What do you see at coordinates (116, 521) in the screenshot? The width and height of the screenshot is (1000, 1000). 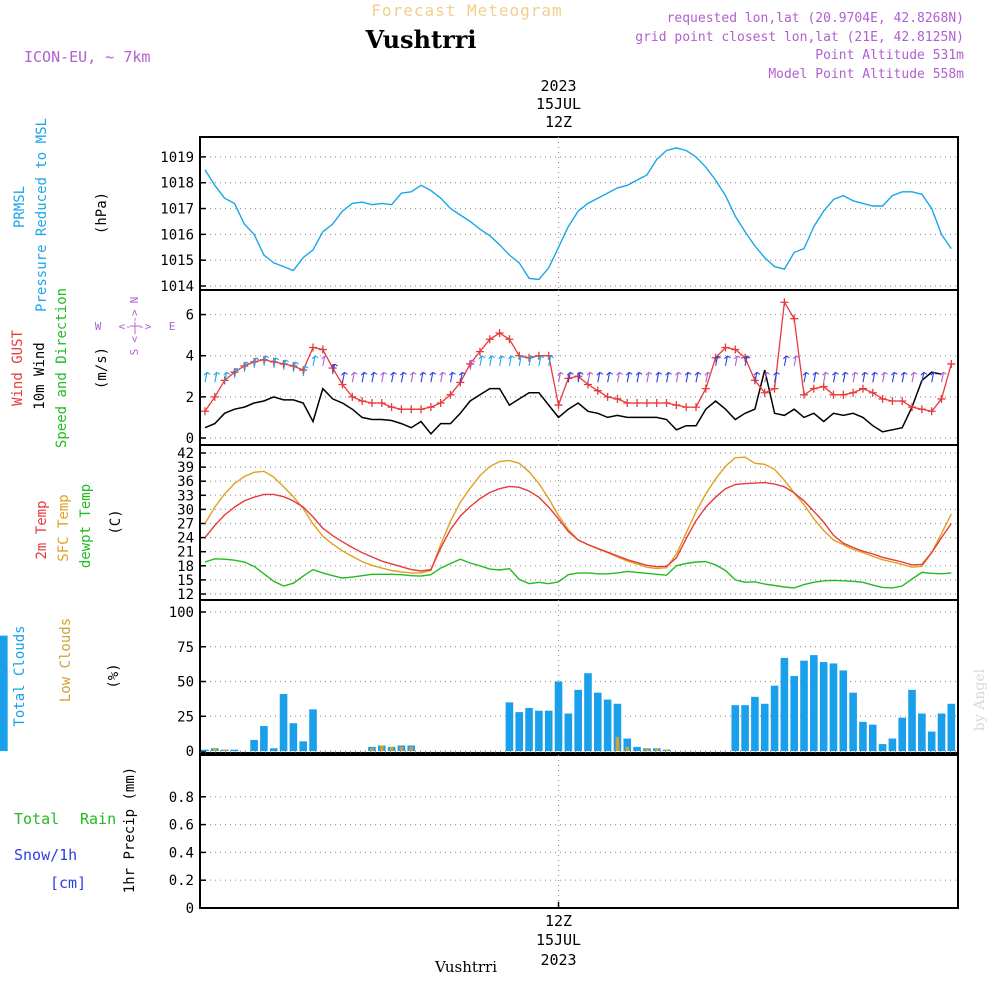 I see `celsius-unit: (C)` at bounding box center [116, 521].